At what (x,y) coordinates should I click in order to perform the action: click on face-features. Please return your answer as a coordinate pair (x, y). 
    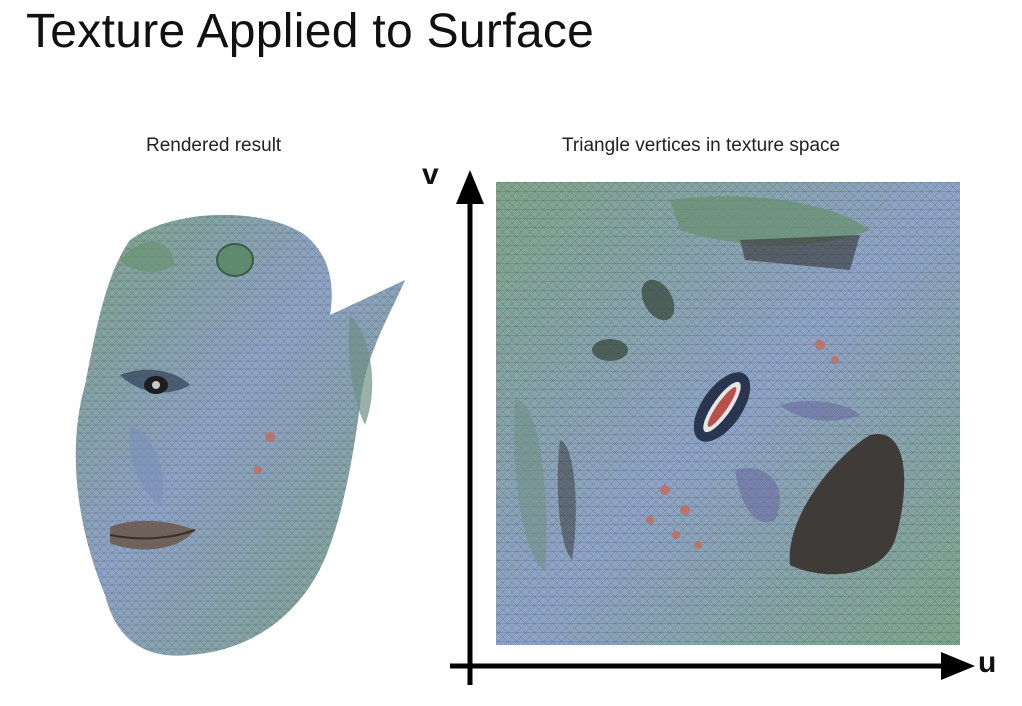
    Looking at the image, I should click on (241, 395).